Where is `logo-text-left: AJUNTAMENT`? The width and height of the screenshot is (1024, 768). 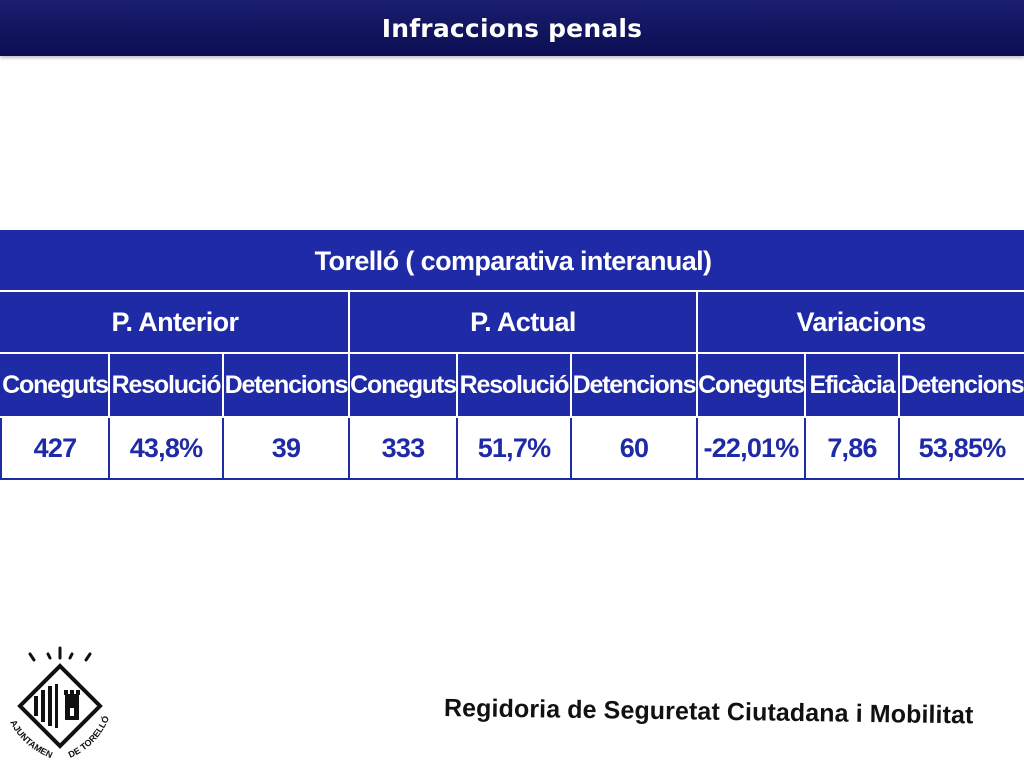
logo-text-left: AJUNTAMENT is located at coordinates (29, 702).